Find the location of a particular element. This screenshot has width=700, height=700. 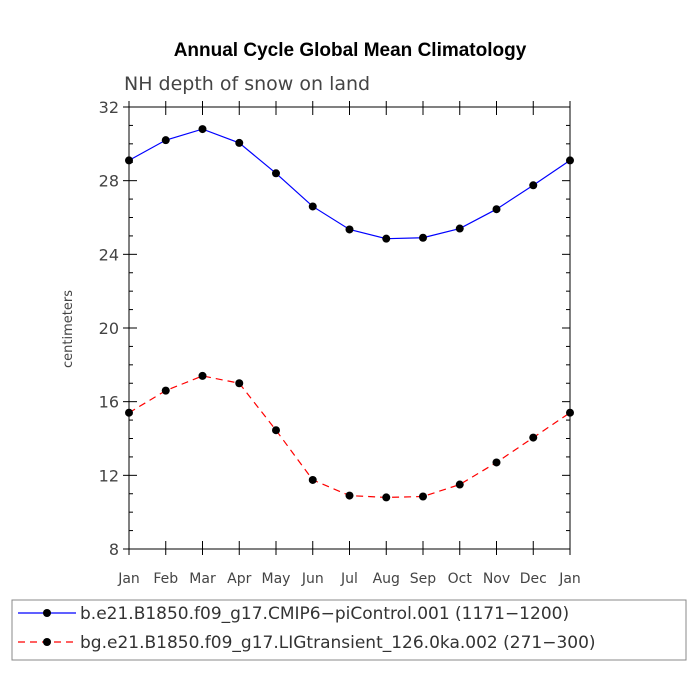

x-tick-label: Dec is located at coordinates (533, 579).